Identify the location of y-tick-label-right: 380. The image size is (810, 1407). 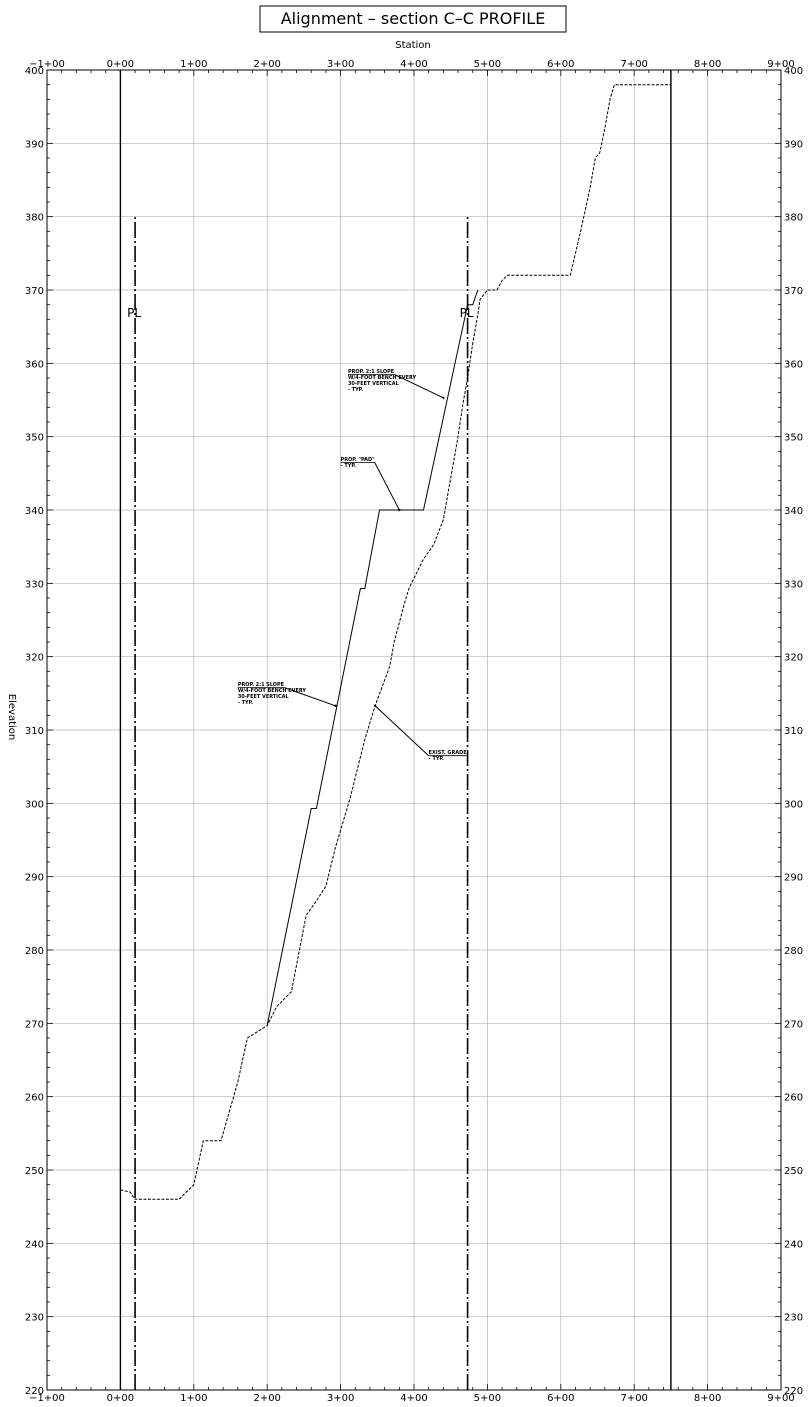
(793, 218).